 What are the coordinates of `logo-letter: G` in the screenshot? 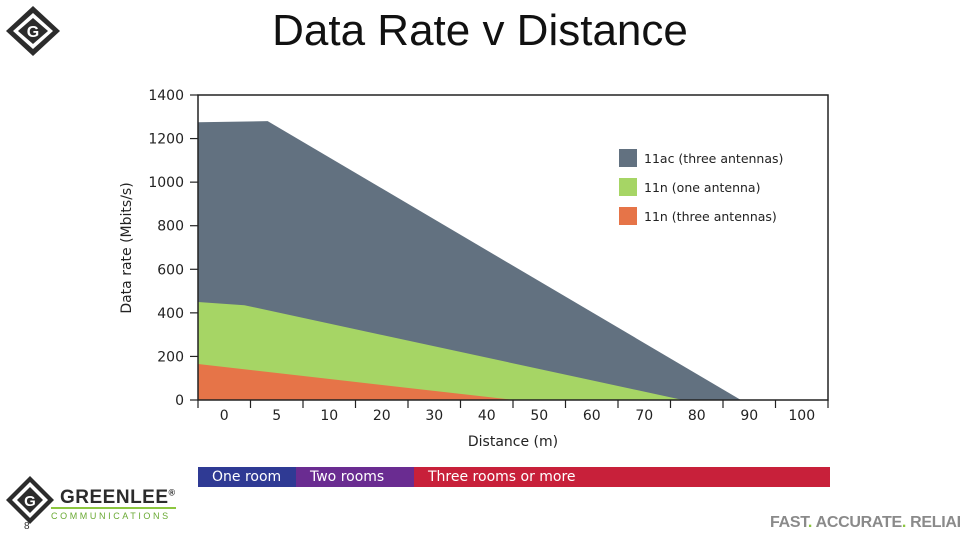 It's located at (33, 32).